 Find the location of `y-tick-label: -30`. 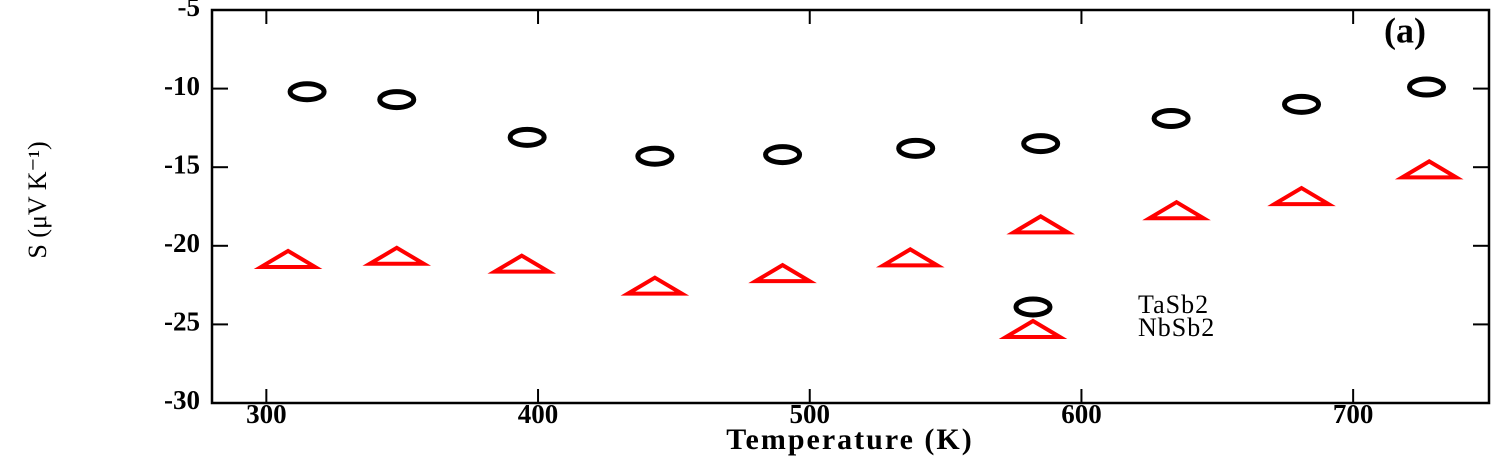

y-tick-label: -30 is located at coordinates (182, 400).